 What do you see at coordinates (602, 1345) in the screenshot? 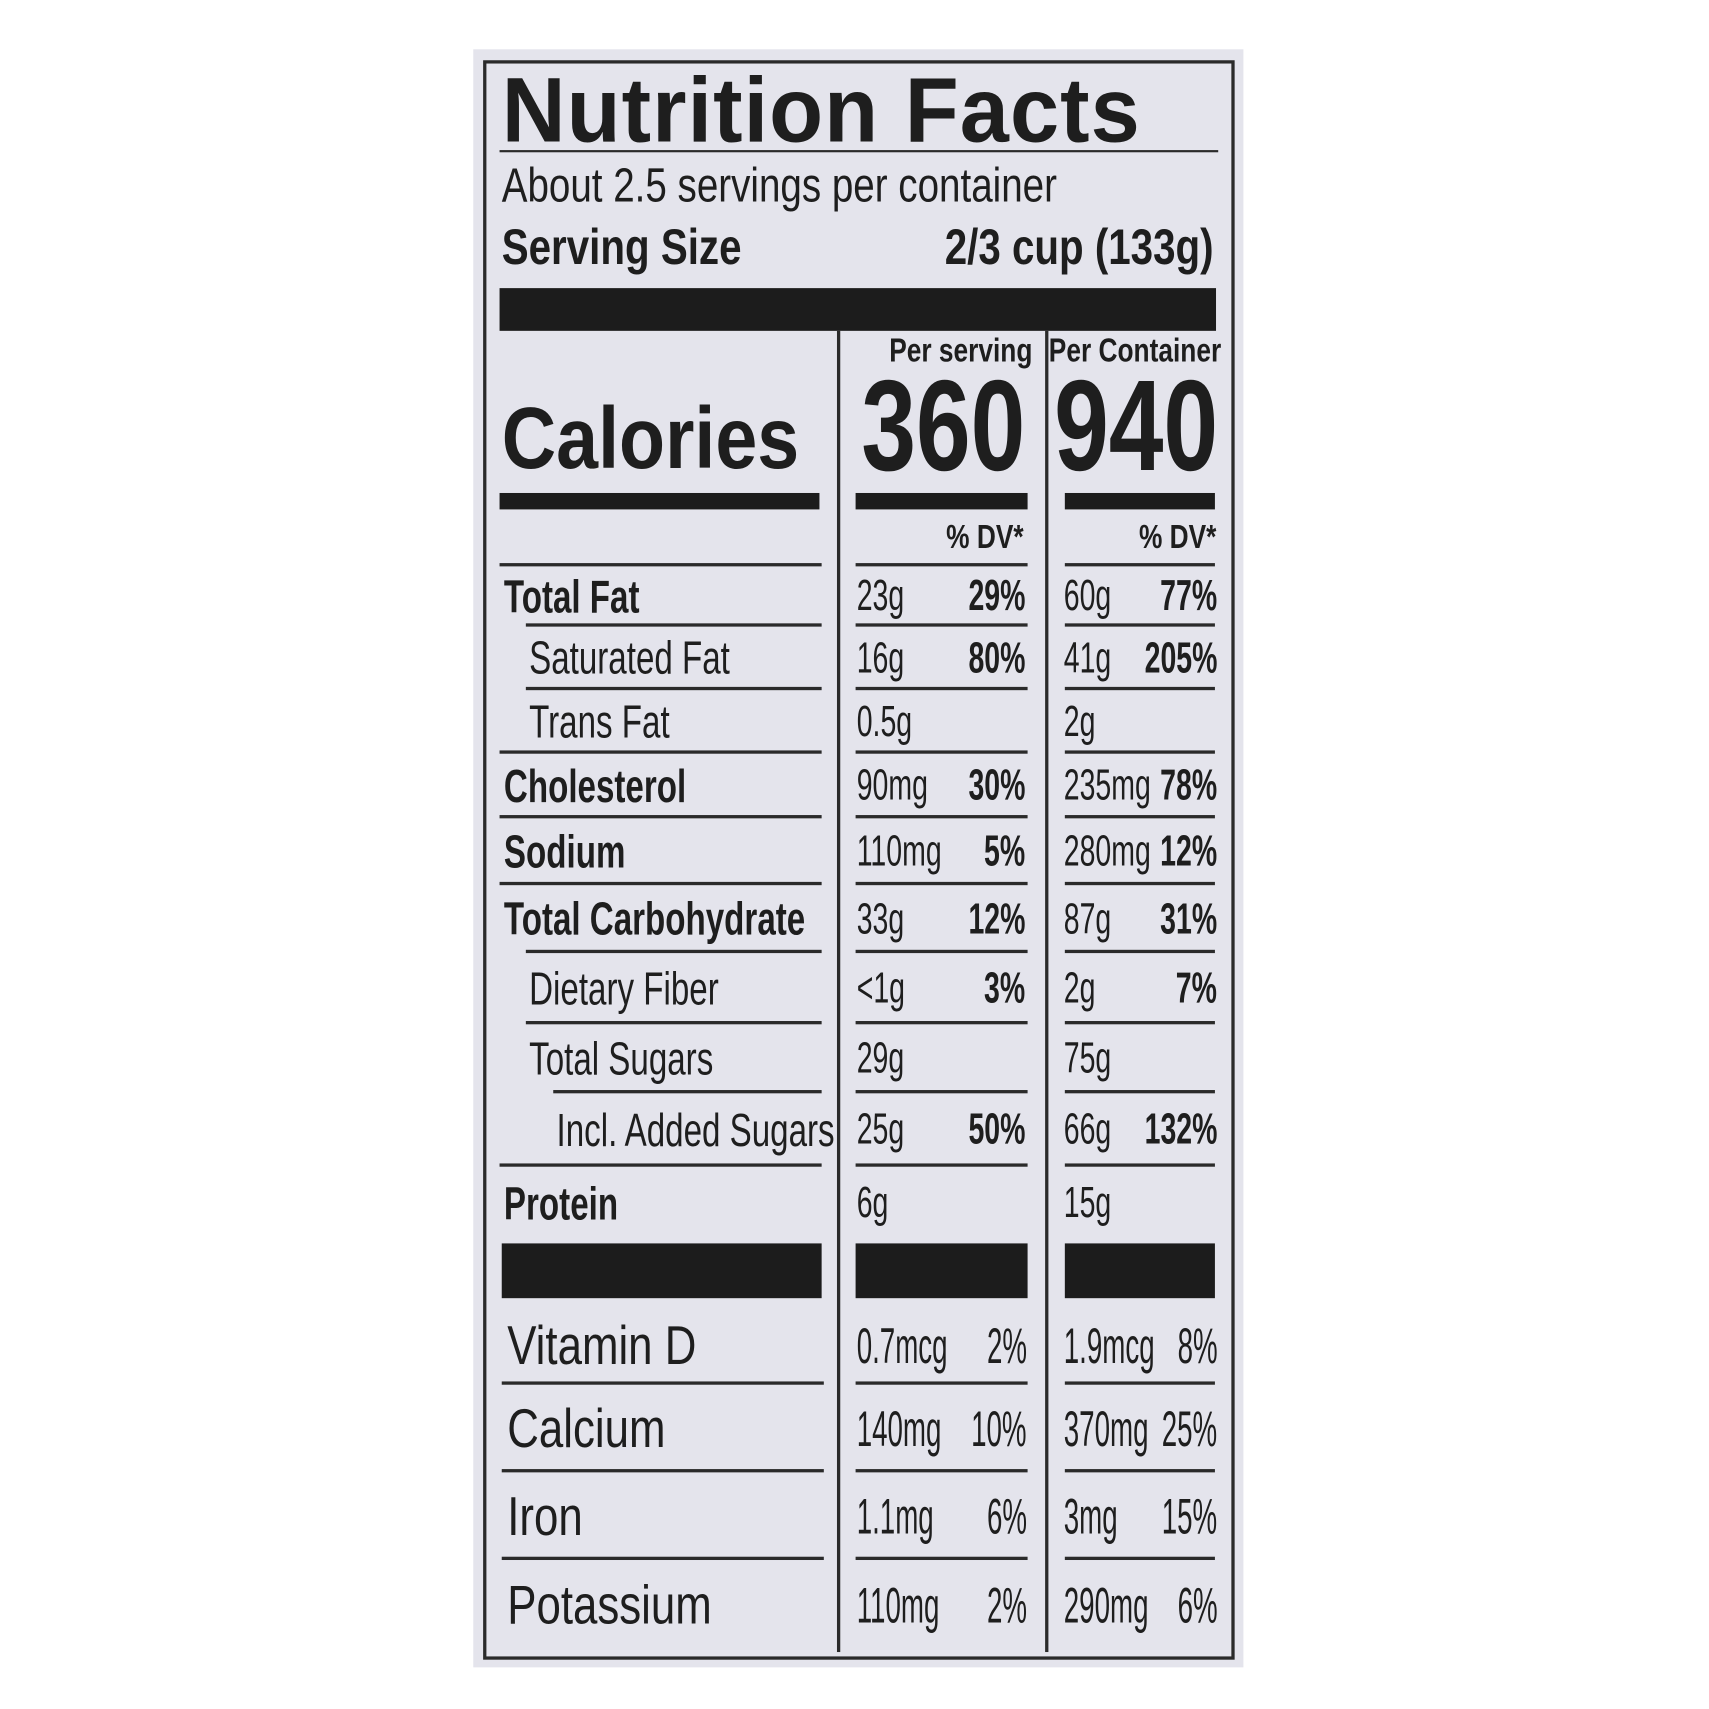
I see `vitamin-name: Vitamin D` at bounding box center [602, 1345].